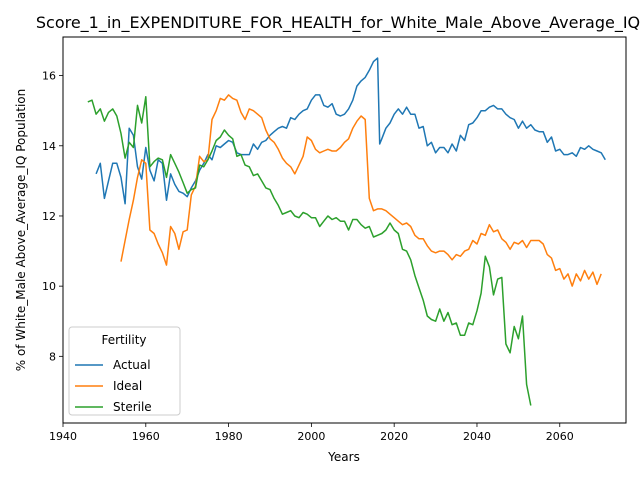  I want to click on x-tick-label: 2060, so click(560, 436).